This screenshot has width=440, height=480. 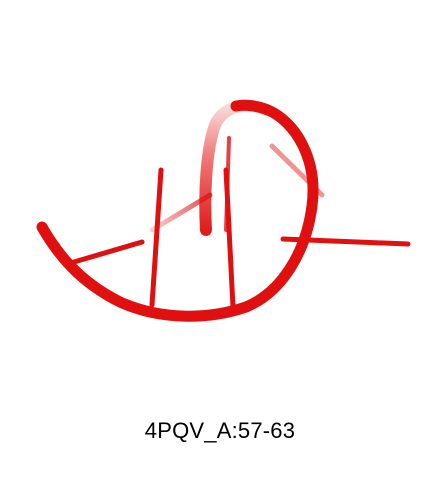 I want to click on backbone-back-strand, so click(x=235, y=167).